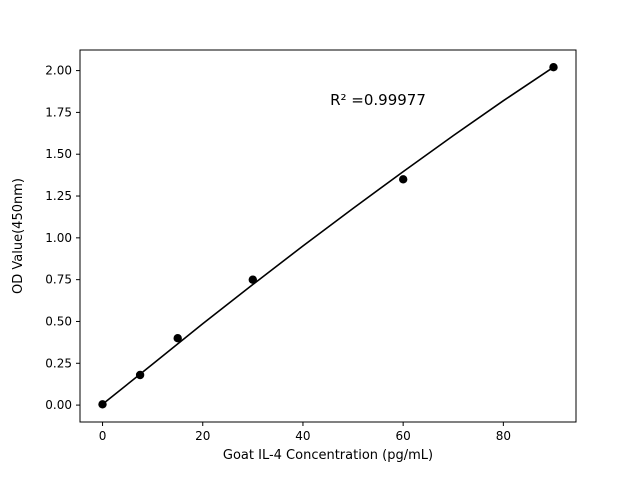 This screenshot has height=480, width=640. What do you see at coordinates (58, 71) in the screenshot?
I see `y-tick-label: 2.00` at bounding box center [58, 71].